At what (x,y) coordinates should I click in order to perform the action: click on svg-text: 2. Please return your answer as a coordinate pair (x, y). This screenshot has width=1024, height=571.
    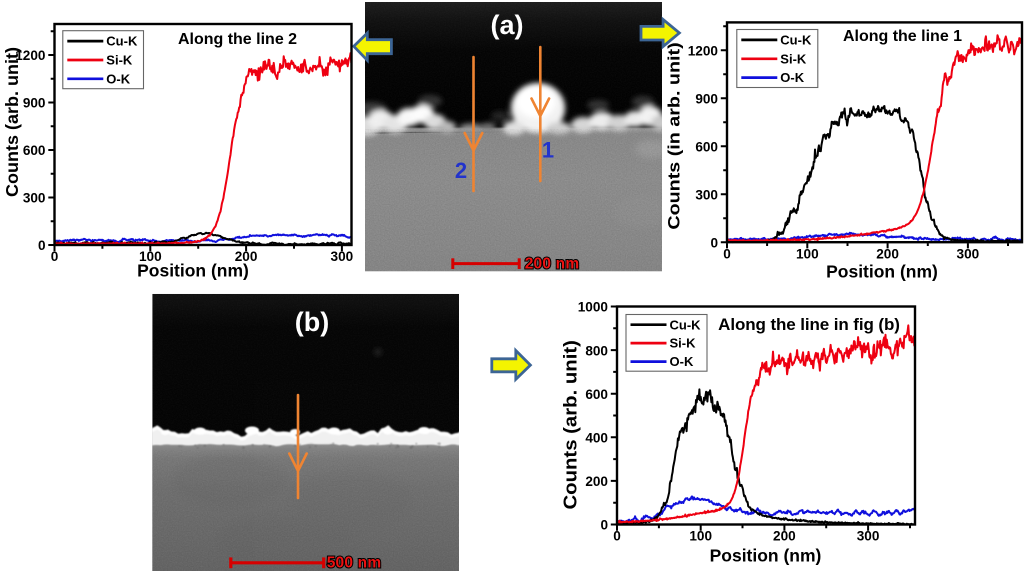
    Looking at the image, I should click on (461, 170).